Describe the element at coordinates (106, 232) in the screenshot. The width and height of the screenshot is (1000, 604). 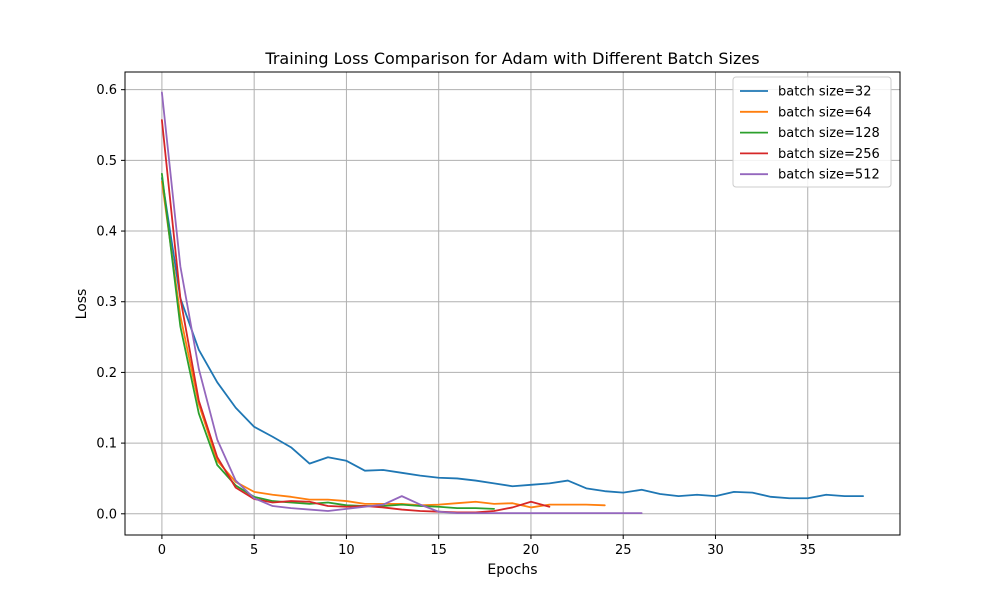
I see `y-tick-label: 0.4` at that location.